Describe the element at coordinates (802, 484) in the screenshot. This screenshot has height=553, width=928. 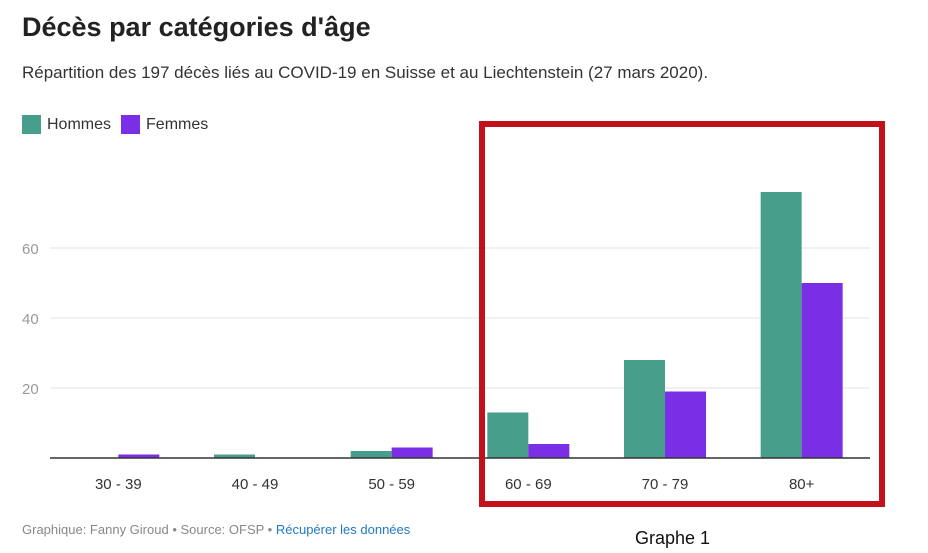
I see `x-tick-label: 80+` at that location.